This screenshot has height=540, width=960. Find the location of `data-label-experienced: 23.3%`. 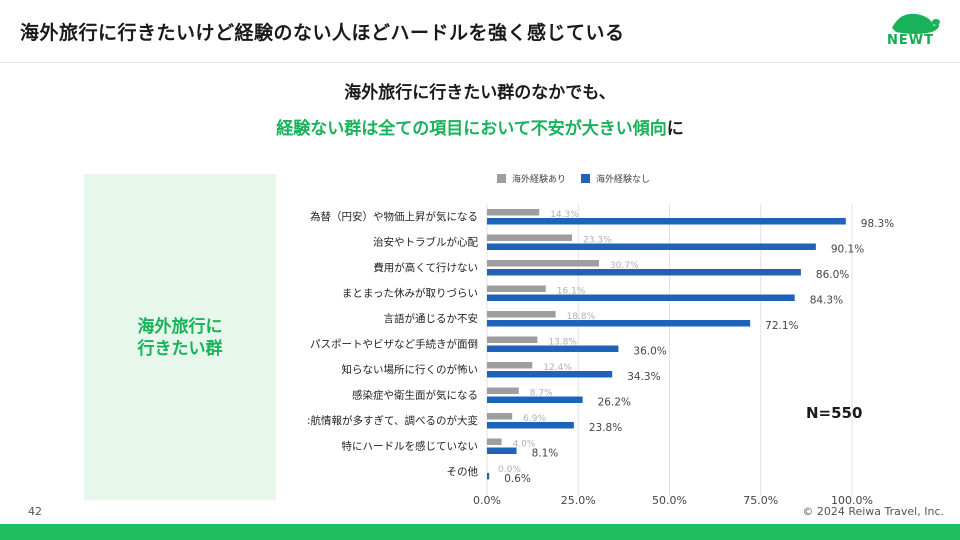

data-label-experienced: 23.3% is located at coordinates (597, 241).